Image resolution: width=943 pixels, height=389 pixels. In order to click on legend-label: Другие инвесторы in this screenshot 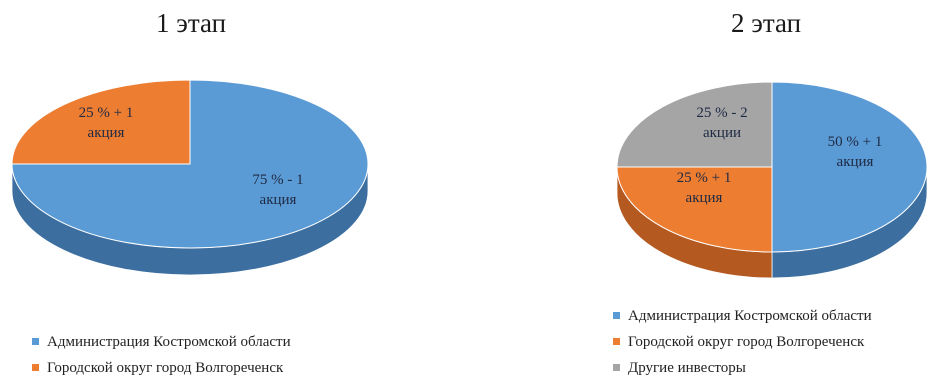, I will do `click(687, 368)`.